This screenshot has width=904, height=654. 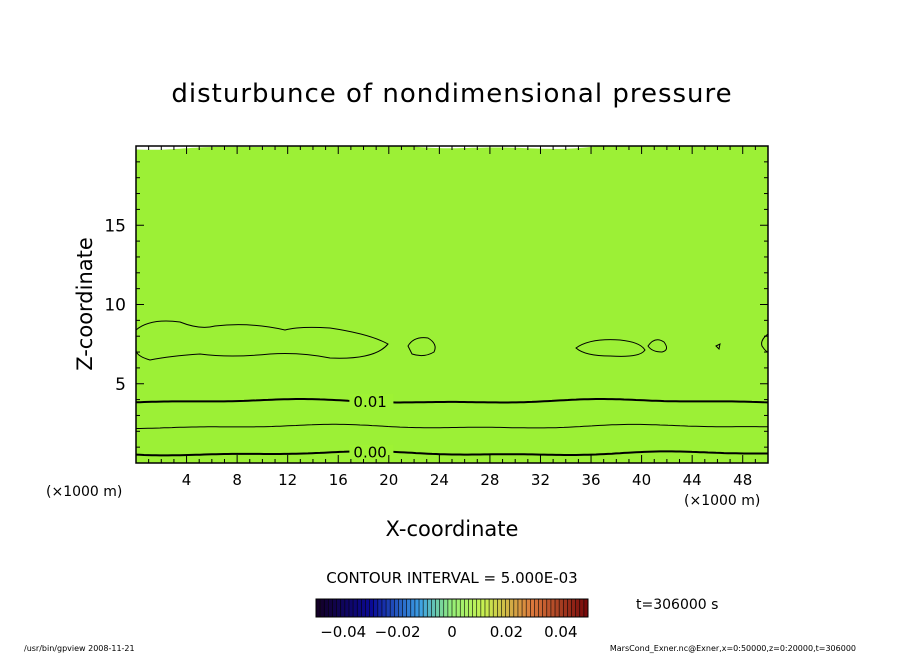 What do you see at coordinates (398, 632) in the screenshot?
I see `colorbar-tick-label: −0.02` at bounding box center [398, 632].